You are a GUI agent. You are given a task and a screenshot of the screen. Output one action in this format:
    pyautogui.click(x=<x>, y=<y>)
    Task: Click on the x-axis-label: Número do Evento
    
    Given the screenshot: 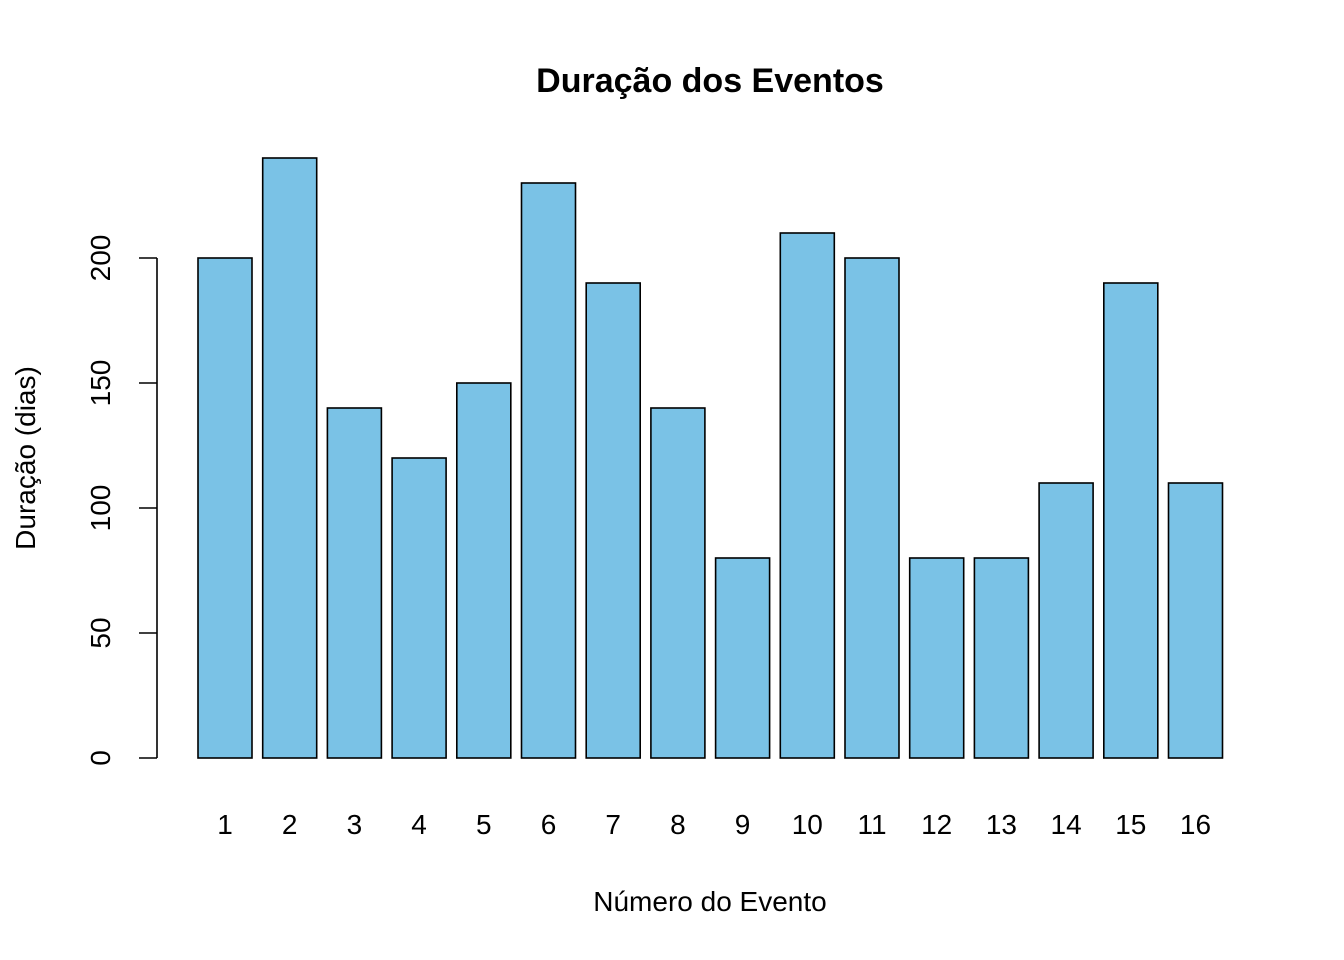 What is the action you would take?
    pyautogui.click(x=709, y=901)
    